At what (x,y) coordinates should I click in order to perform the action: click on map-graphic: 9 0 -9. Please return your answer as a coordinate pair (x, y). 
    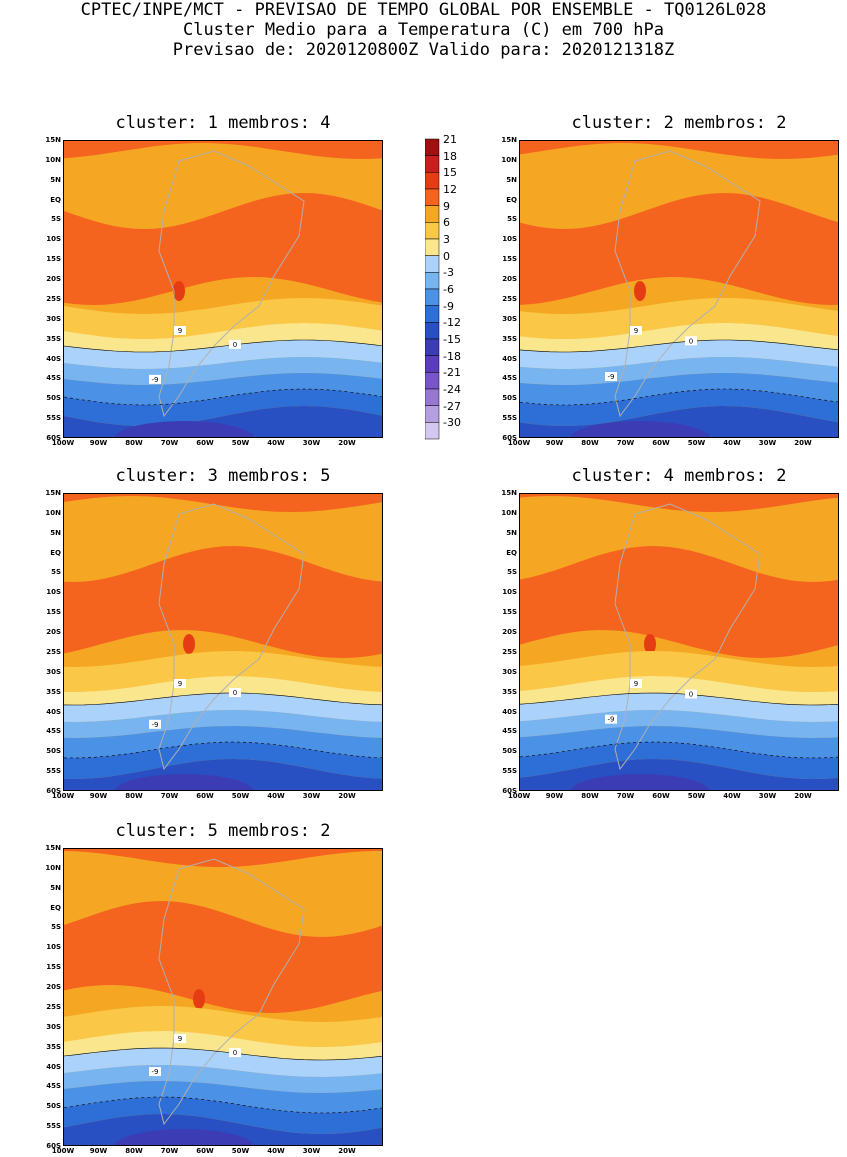
    Looking at the image, I should click on (223, 289).